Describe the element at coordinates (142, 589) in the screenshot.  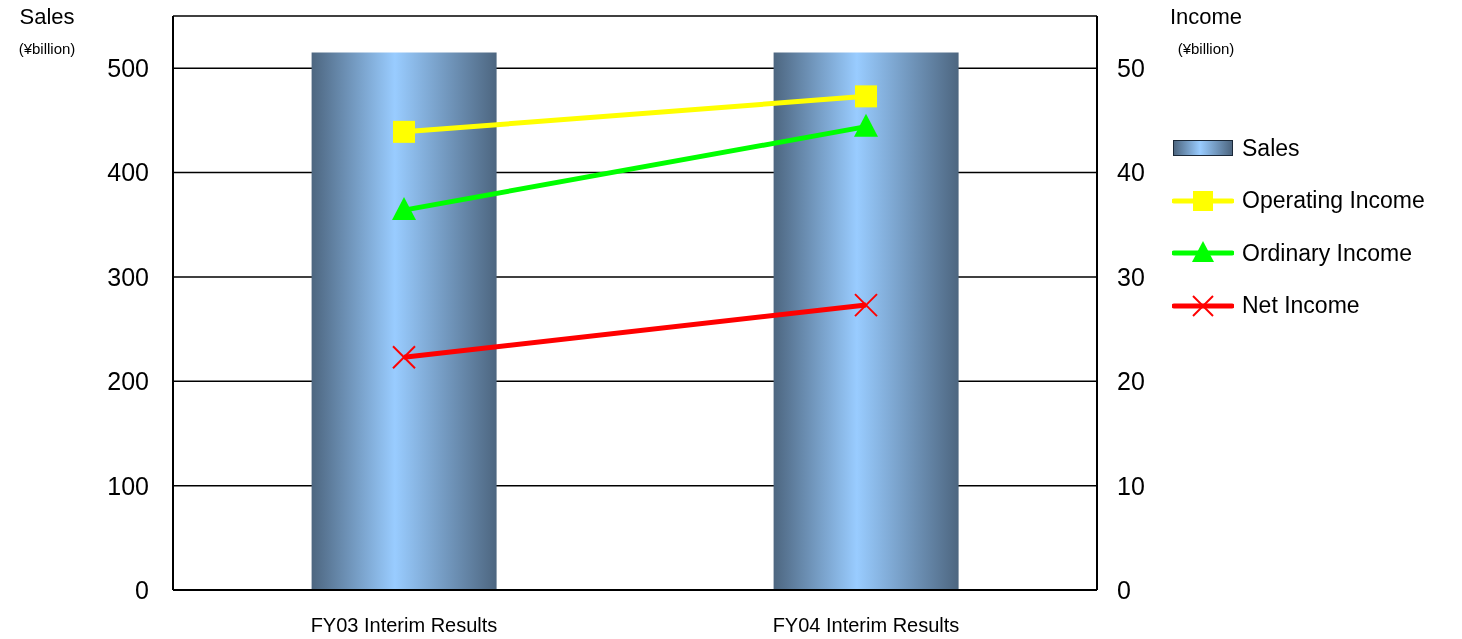
I see `y-tick-label: 0` at that location.